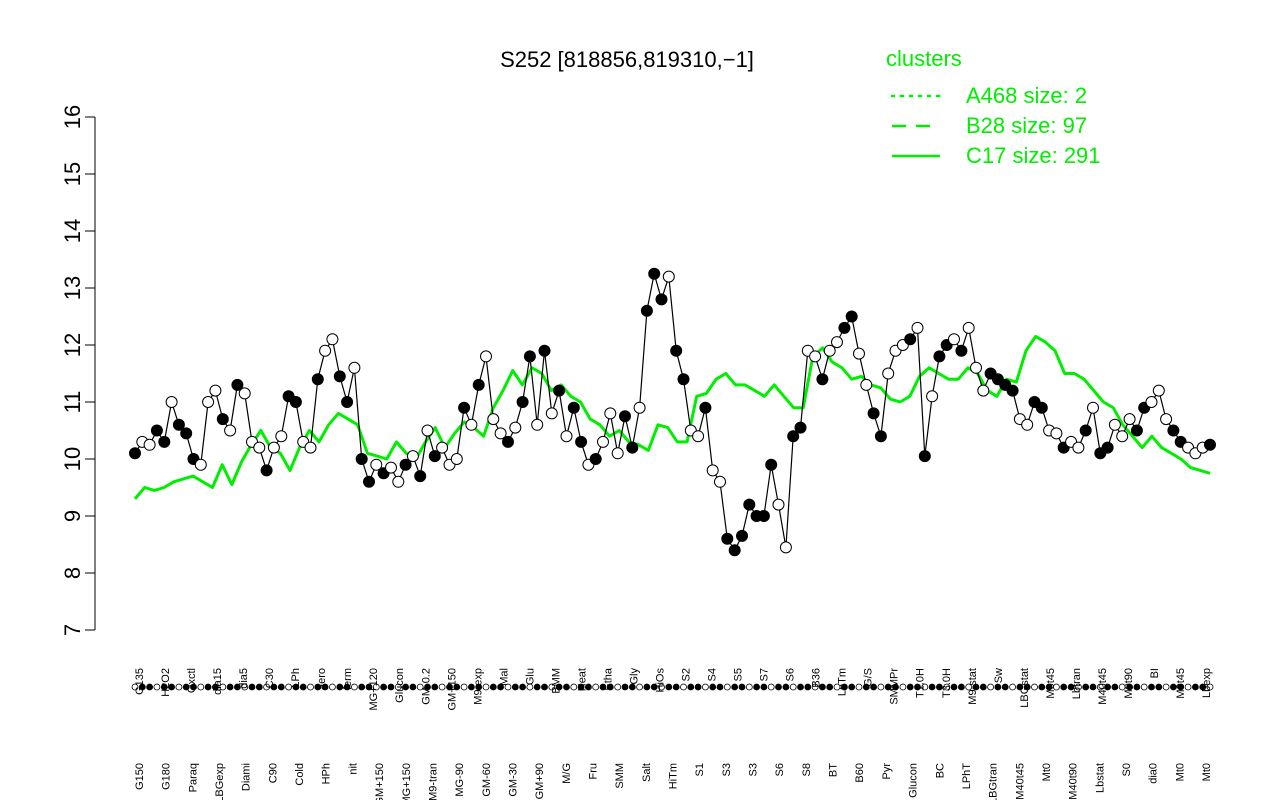 The height and width of the screenshot is (805, 1280). What do you see at coordinates (530, 676) in the screenshot?
I see `x-tick-label-upper: Glu` at bounding box center [530, 676].